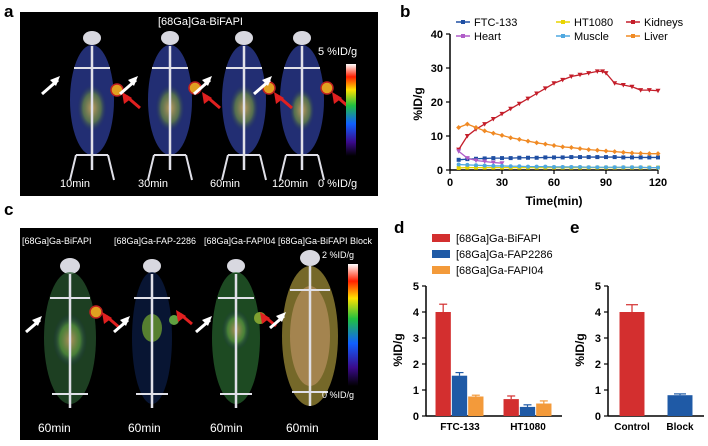 The height and width of the screenshot is (446, 708). I want to click on panel-e-label: e, so click(575, 227).